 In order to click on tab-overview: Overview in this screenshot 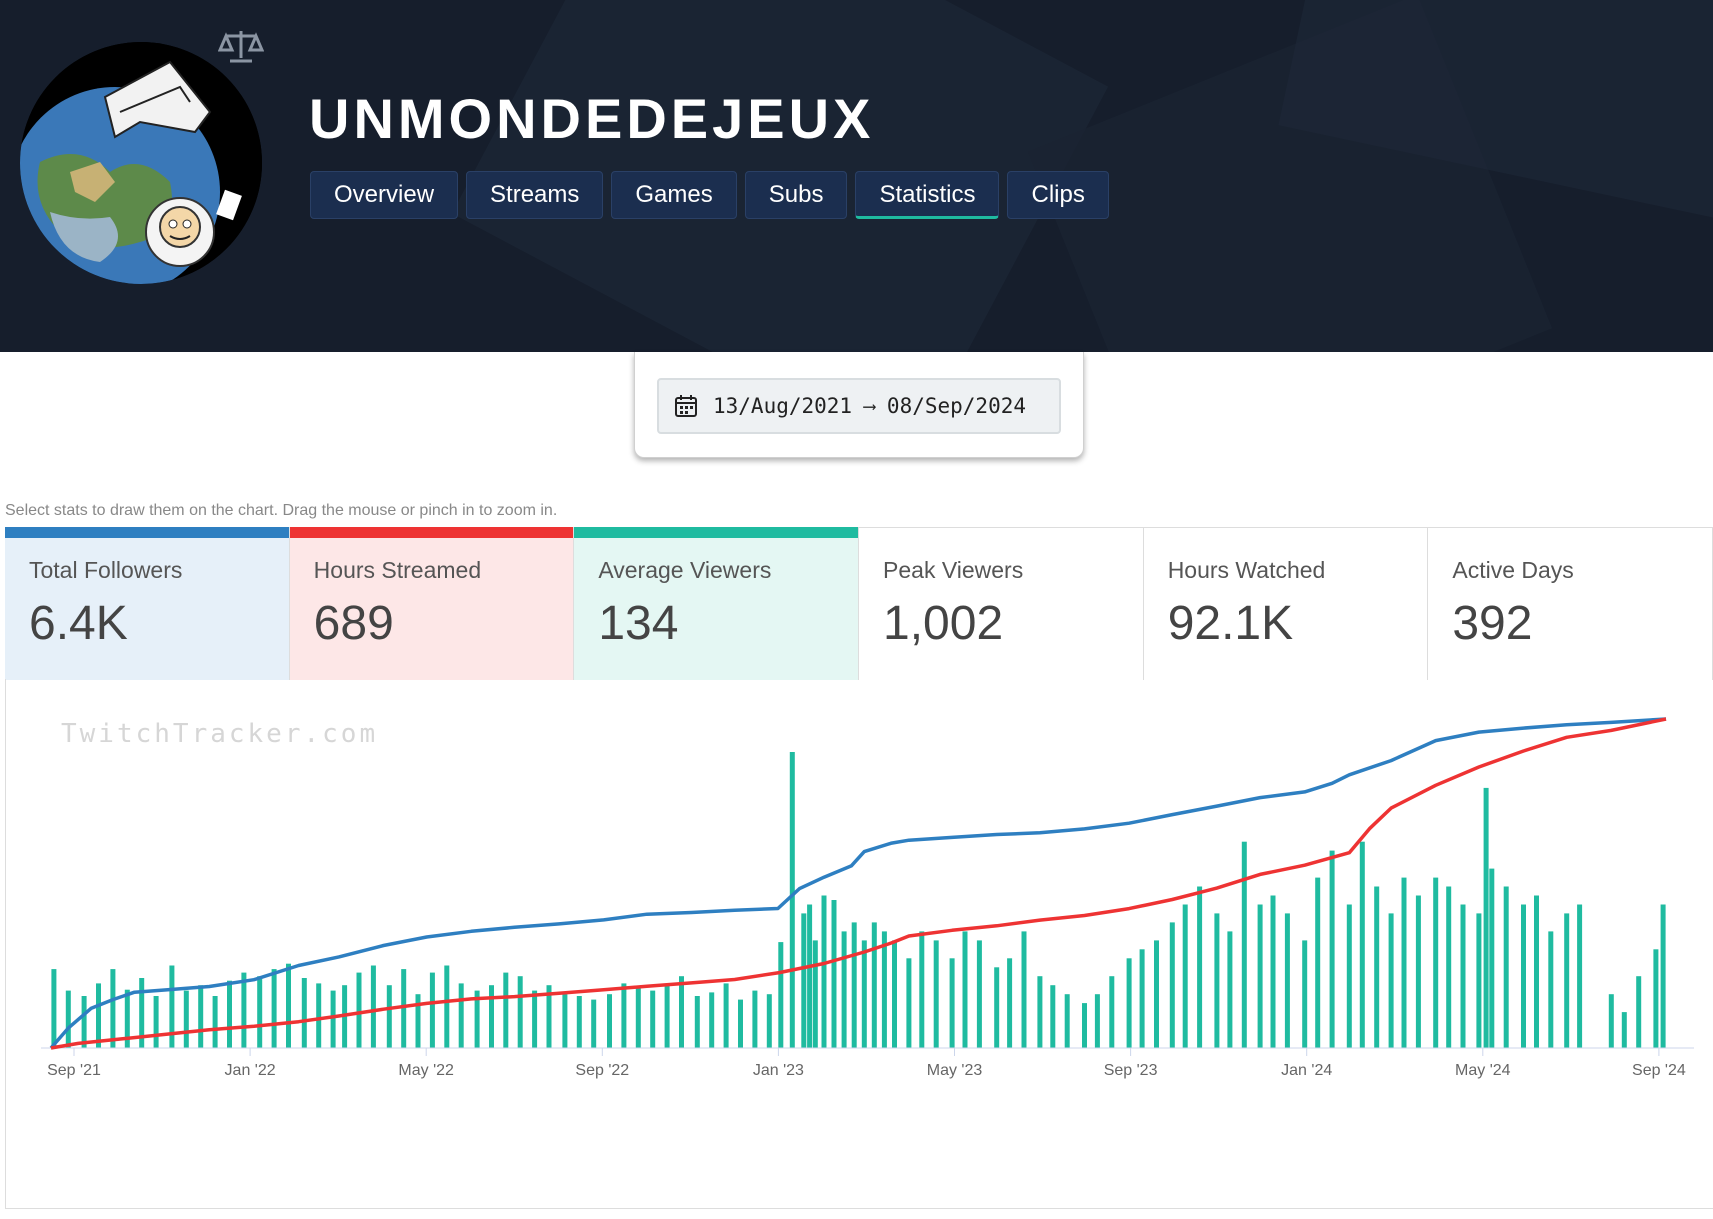, I will do `click(384, 195)`.